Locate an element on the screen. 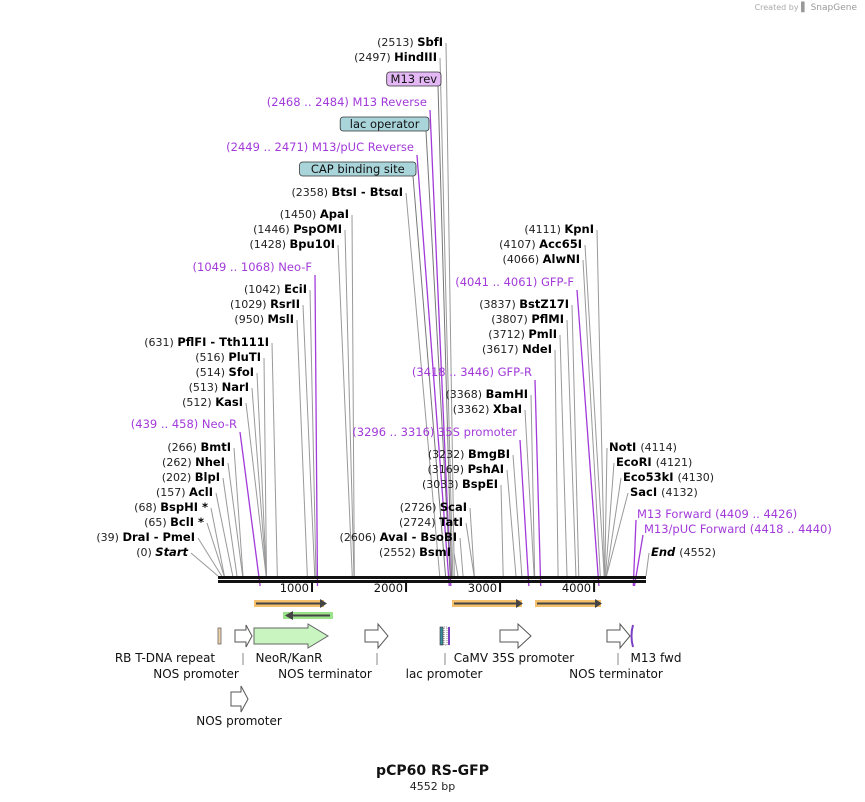  site-ecori: EcoRI (4121) is located at coordinates (654, 462).